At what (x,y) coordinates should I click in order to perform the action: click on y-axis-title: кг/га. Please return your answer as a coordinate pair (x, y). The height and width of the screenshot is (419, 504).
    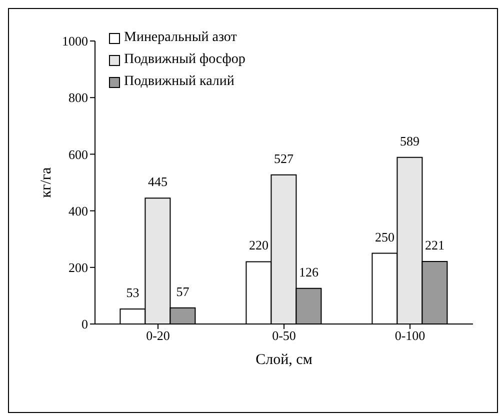
    Looking at the image, I should click on (46, 182).